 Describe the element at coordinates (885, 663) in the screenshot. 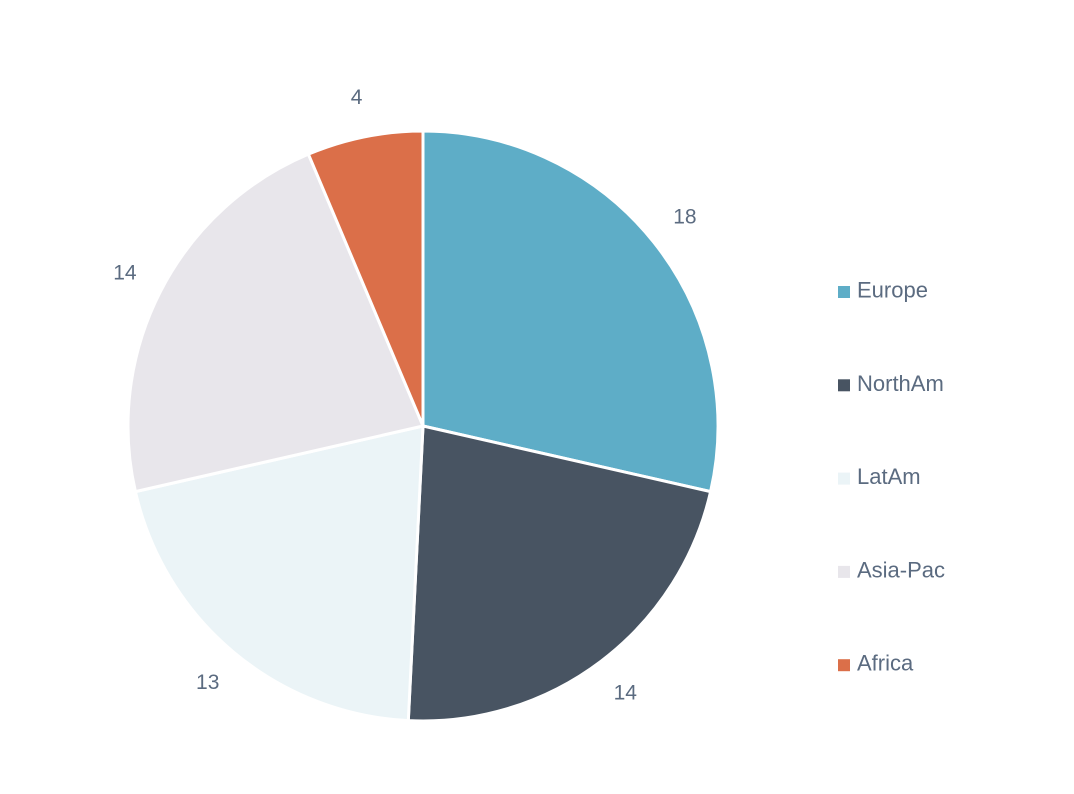

I see `legend-label-africa: Africa` at that location.